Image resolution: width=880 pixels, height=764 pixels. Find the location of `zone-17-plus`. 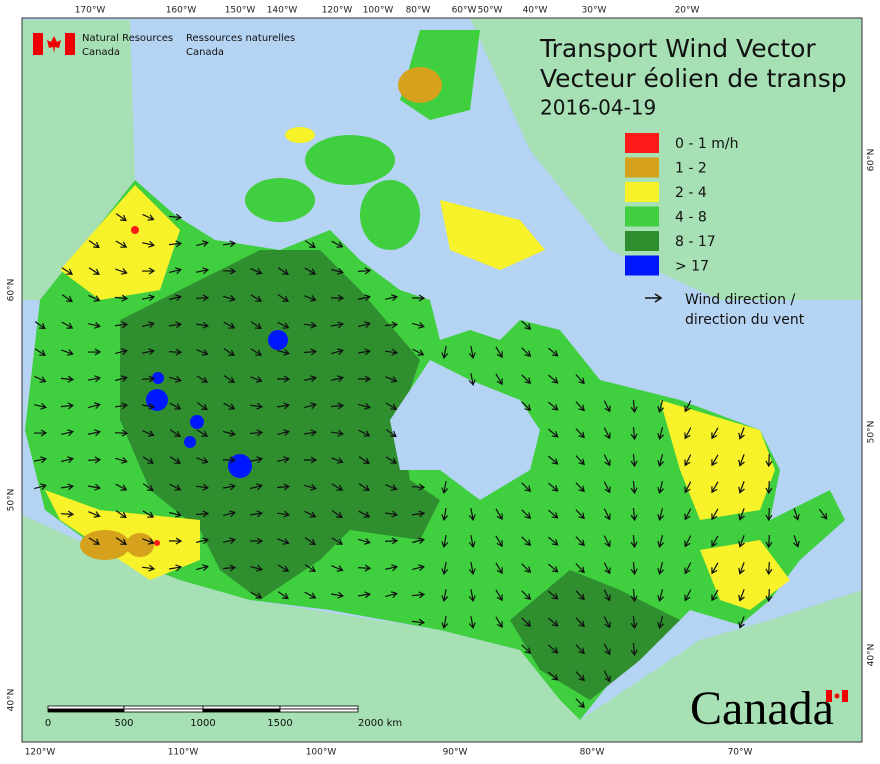

zone-17-plus is located at coordinates (157, 400).